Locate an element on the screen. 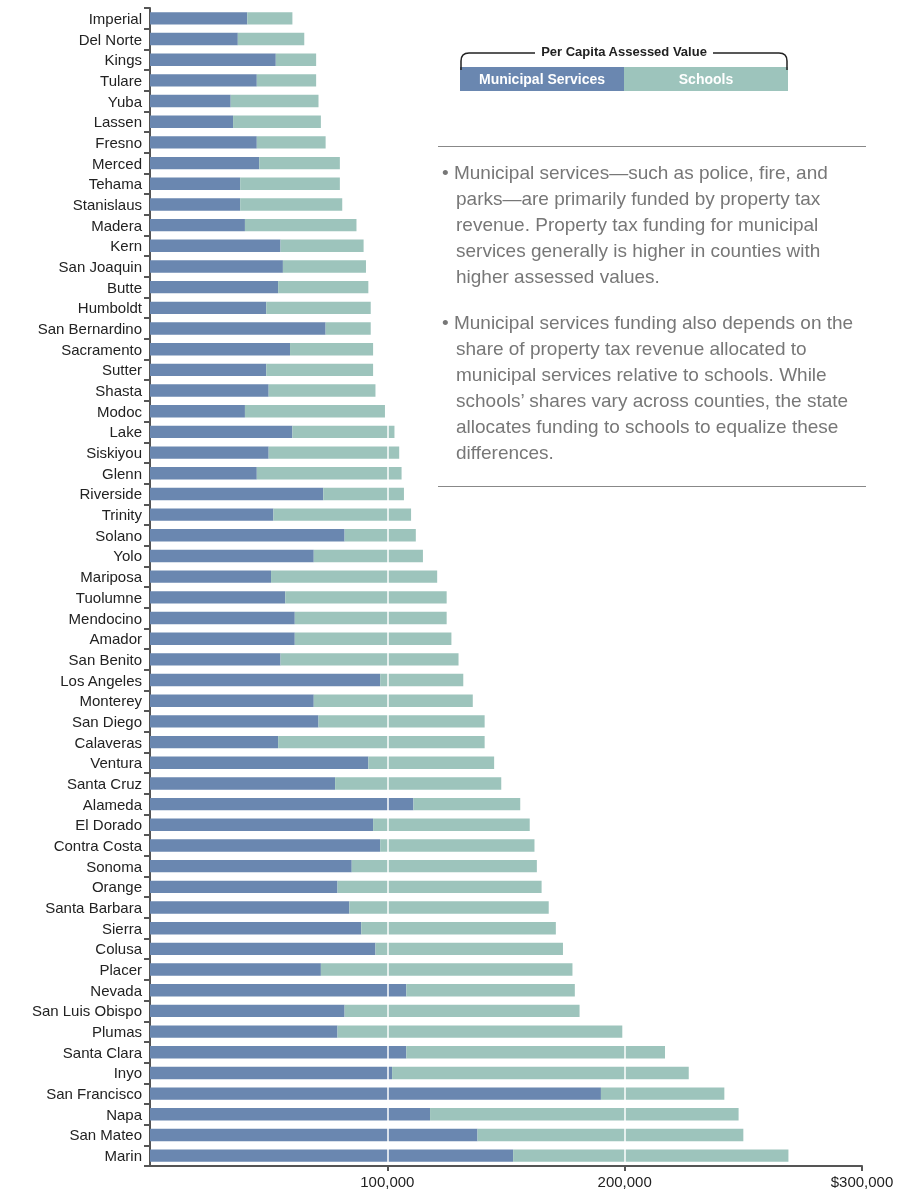  y-tick-label: Butte is located at coordinates (124, 287).